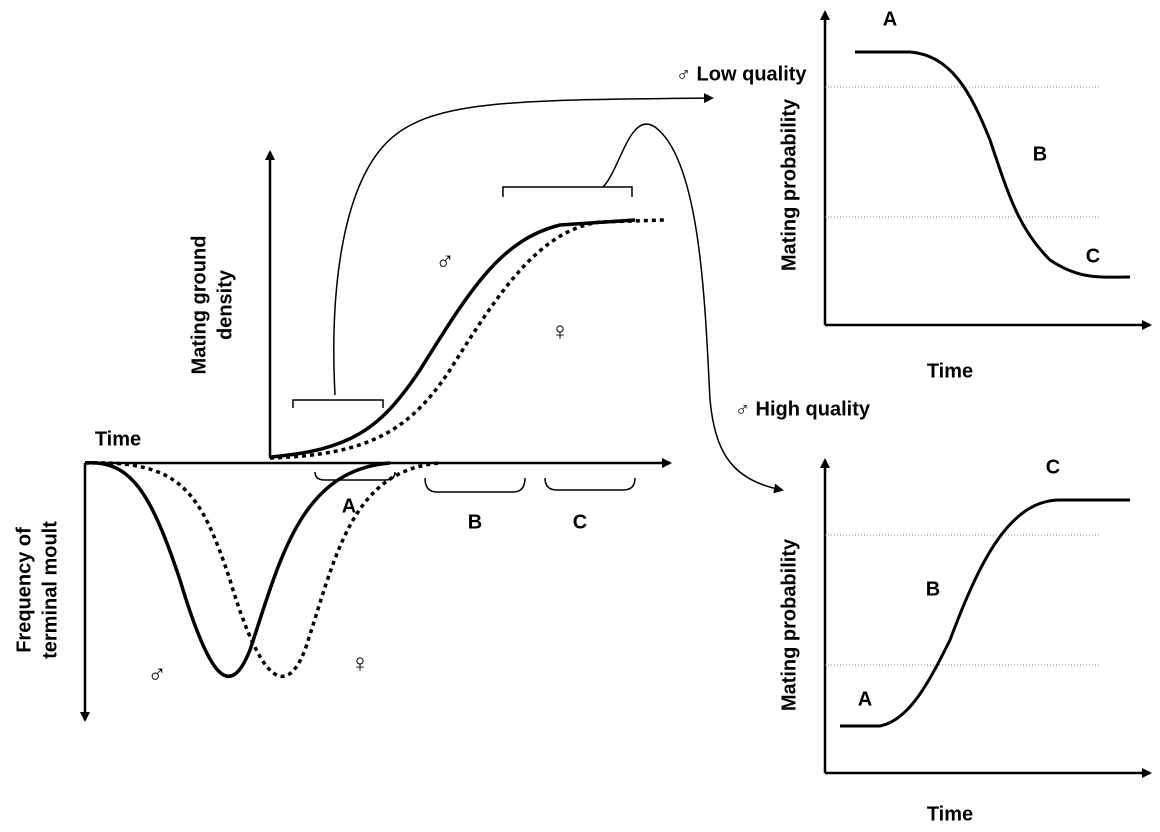 Image resolution: width=1160 pixels, height=832 pixels. Describe the element at coordinates (225, 304) in the screenshot. I see `axis-label: density` at that location.